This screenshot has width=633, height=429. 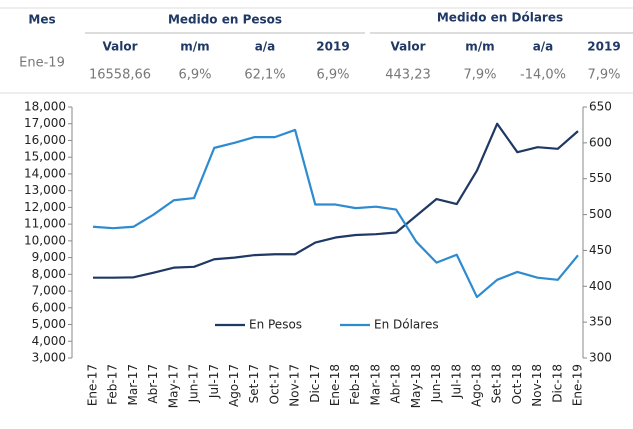 I want to click on y-tick-label: 7,000, so click(x=49, y=291).